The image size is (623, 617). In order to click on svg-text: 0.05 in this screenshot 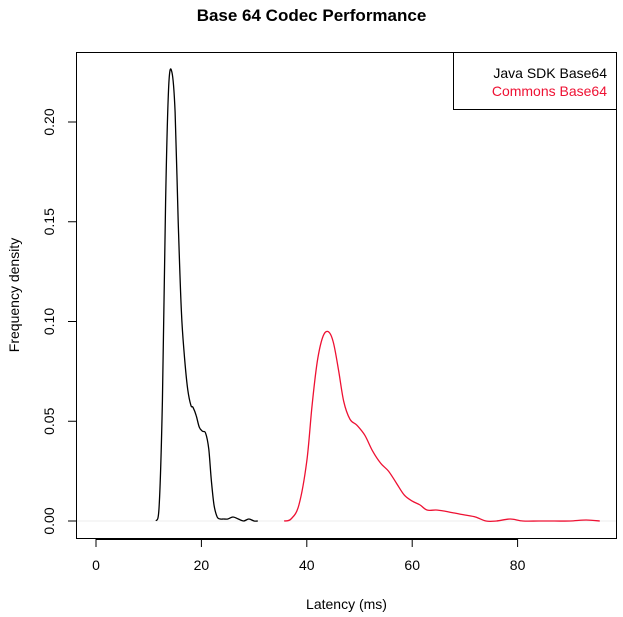, I will do `click(49, 420)`.